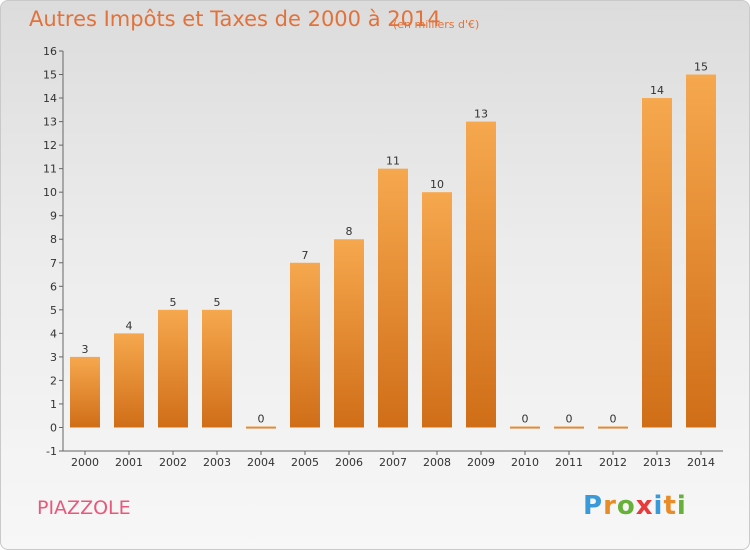 This screenshot has height=550, width=750. What do you see at coordinates (305, 255) in the screenshot?
I see `data-label: 7` at bounding box center [305, 255].